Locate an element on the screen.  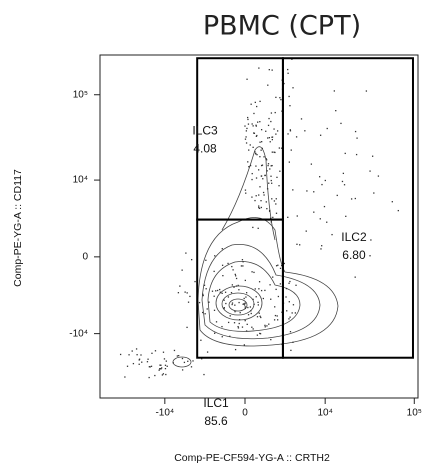
gate is located at coordinates (240, 139).